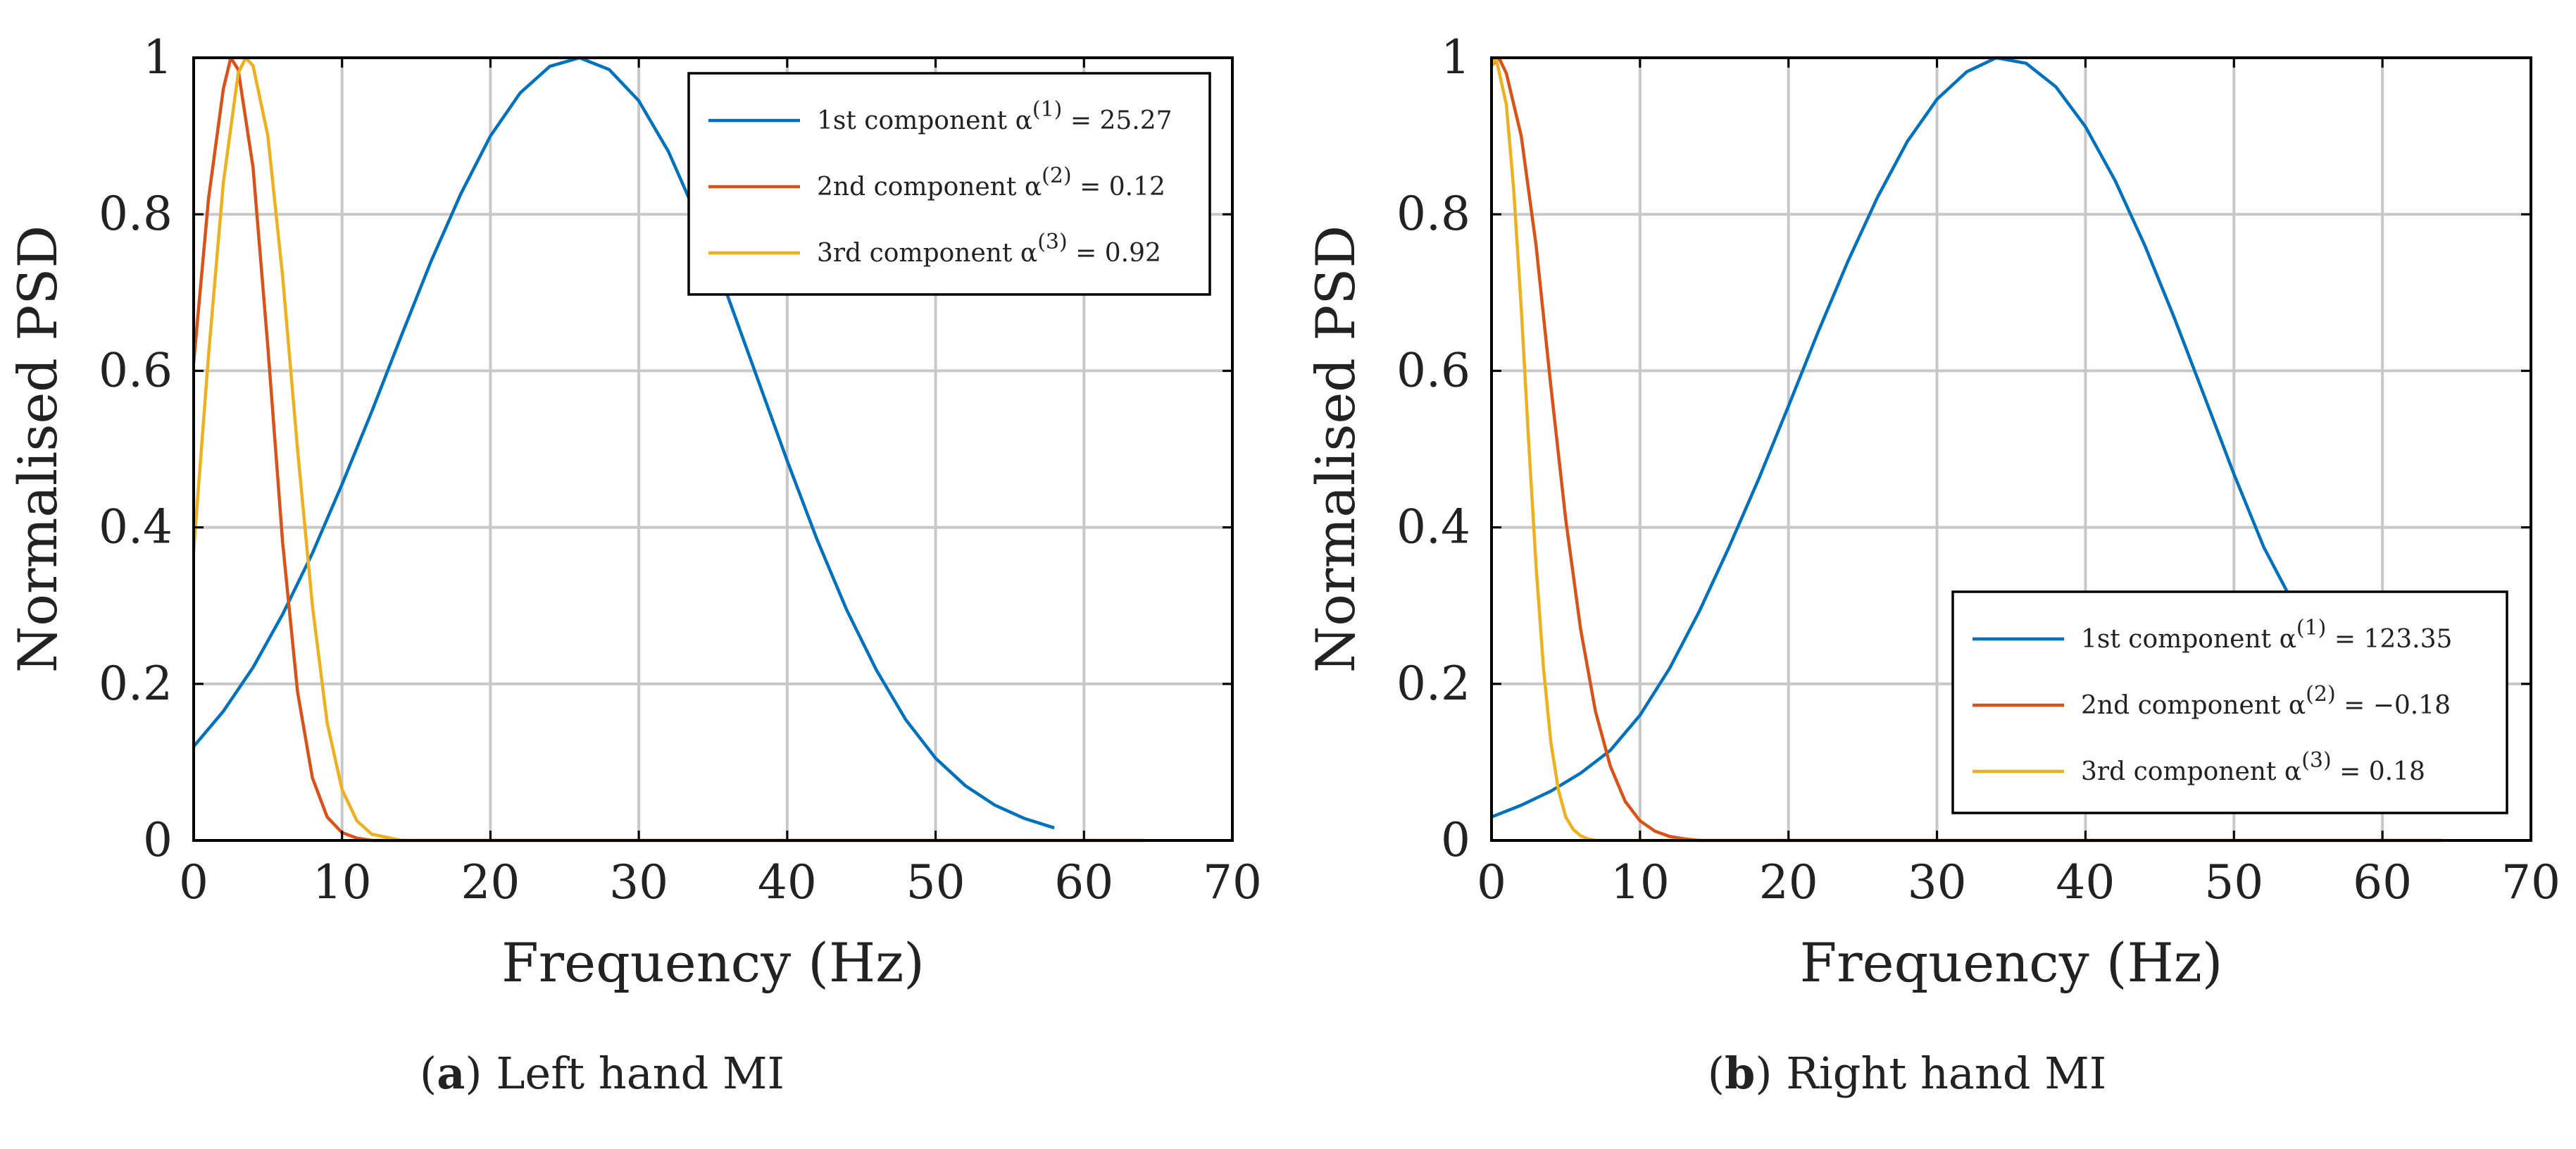 This screenshot has width=2576, height=1149. I want to click on caption-b: (b) Right hand MI, so click(1907, 1073).